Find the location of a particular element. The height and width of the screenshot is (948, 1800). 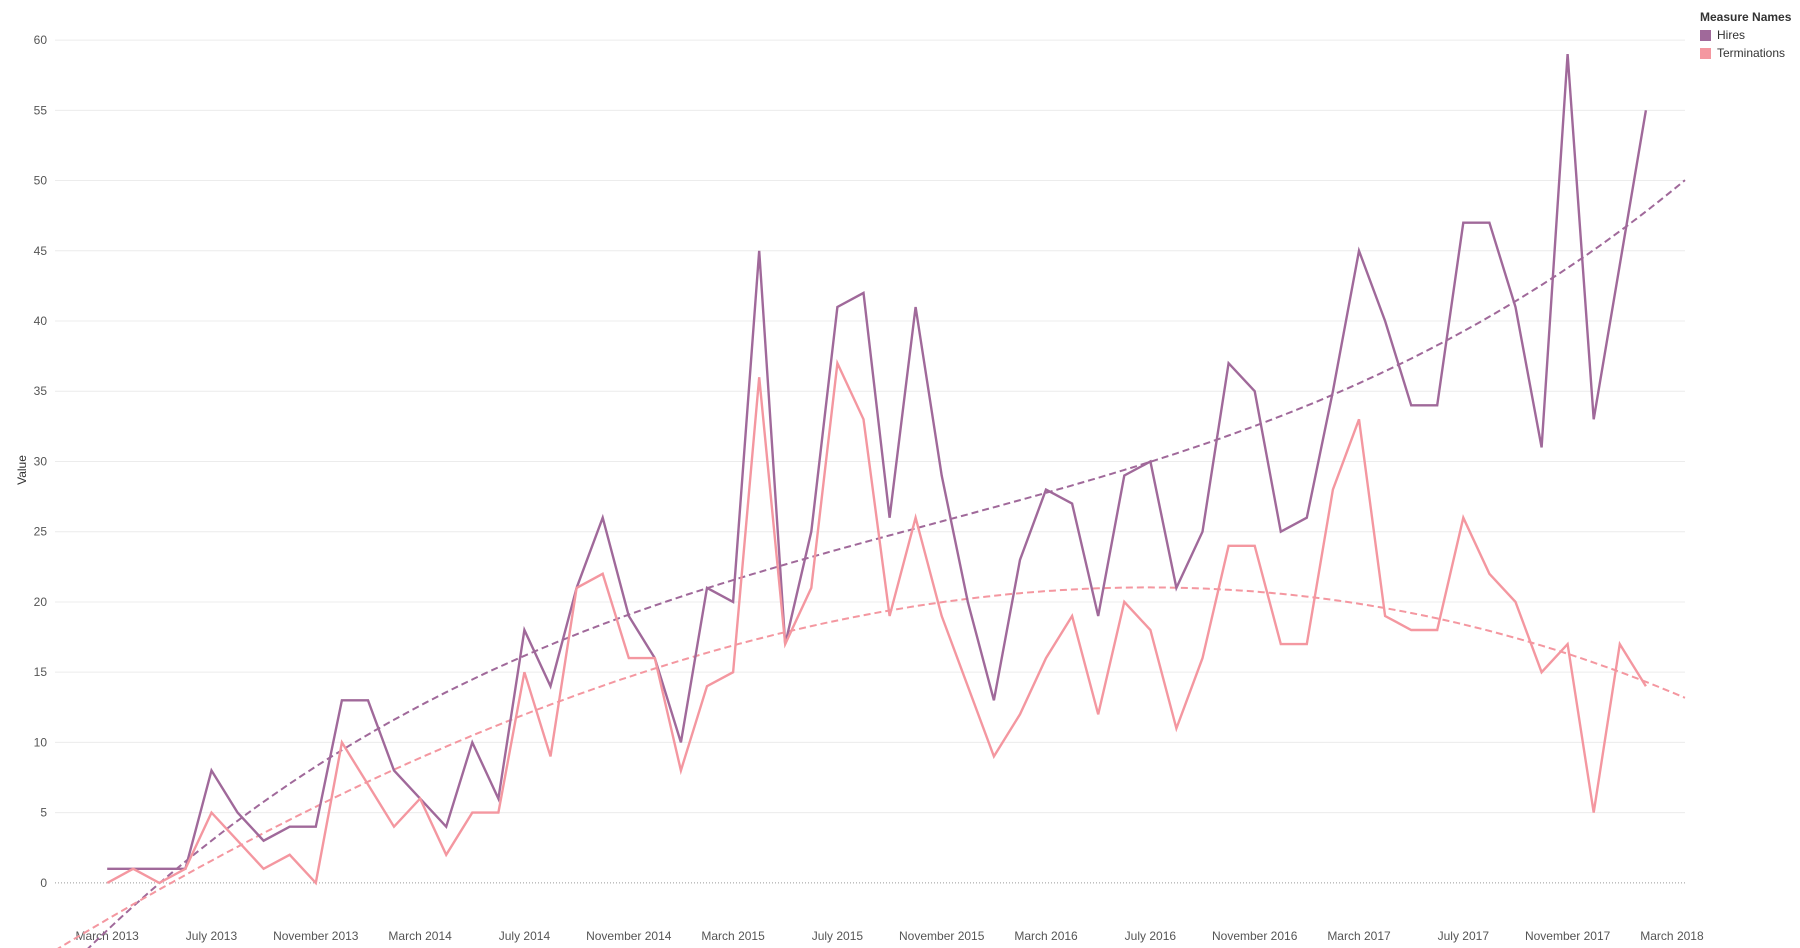

x-tick-label: November 2015 is located at coordinates (942, 936).